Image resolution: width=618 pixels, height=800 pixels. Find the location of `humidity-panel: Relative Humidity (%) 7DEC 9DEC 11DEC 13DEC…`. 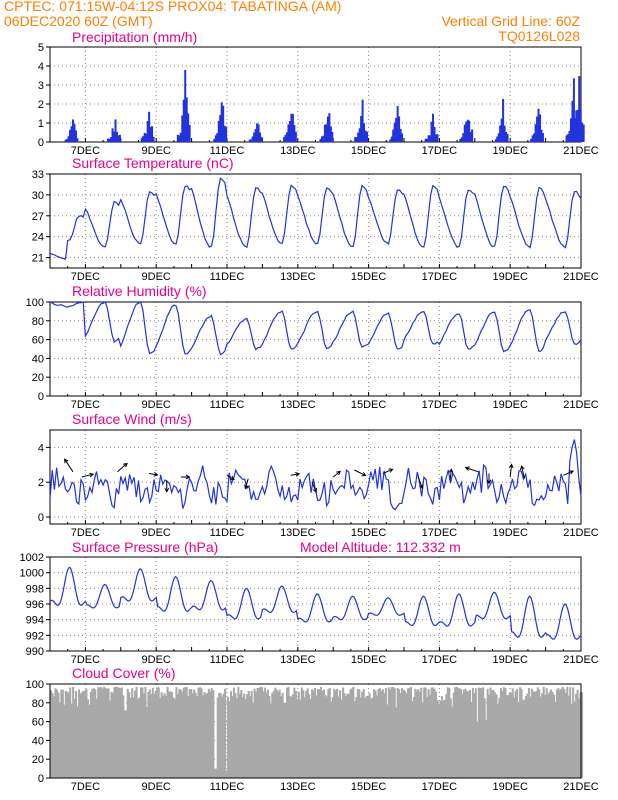

humidity-panel: Relative Humidity (%) 7DEC 9DEC 11DEC 13DEC… is located at coordinates (312, 347).